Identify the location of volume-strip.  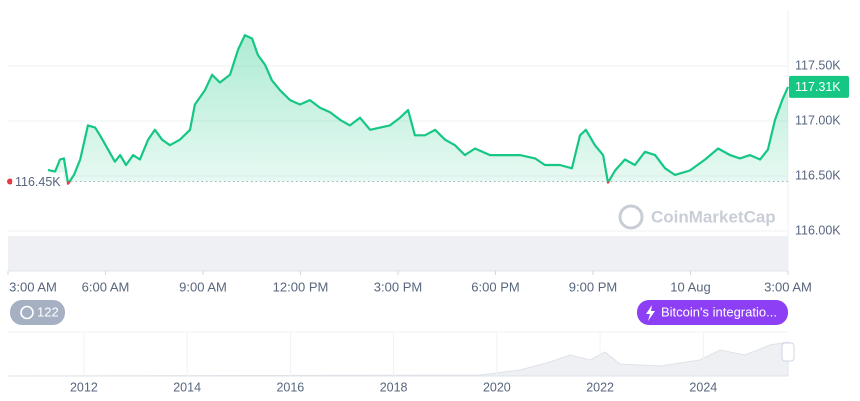
(398, 253).